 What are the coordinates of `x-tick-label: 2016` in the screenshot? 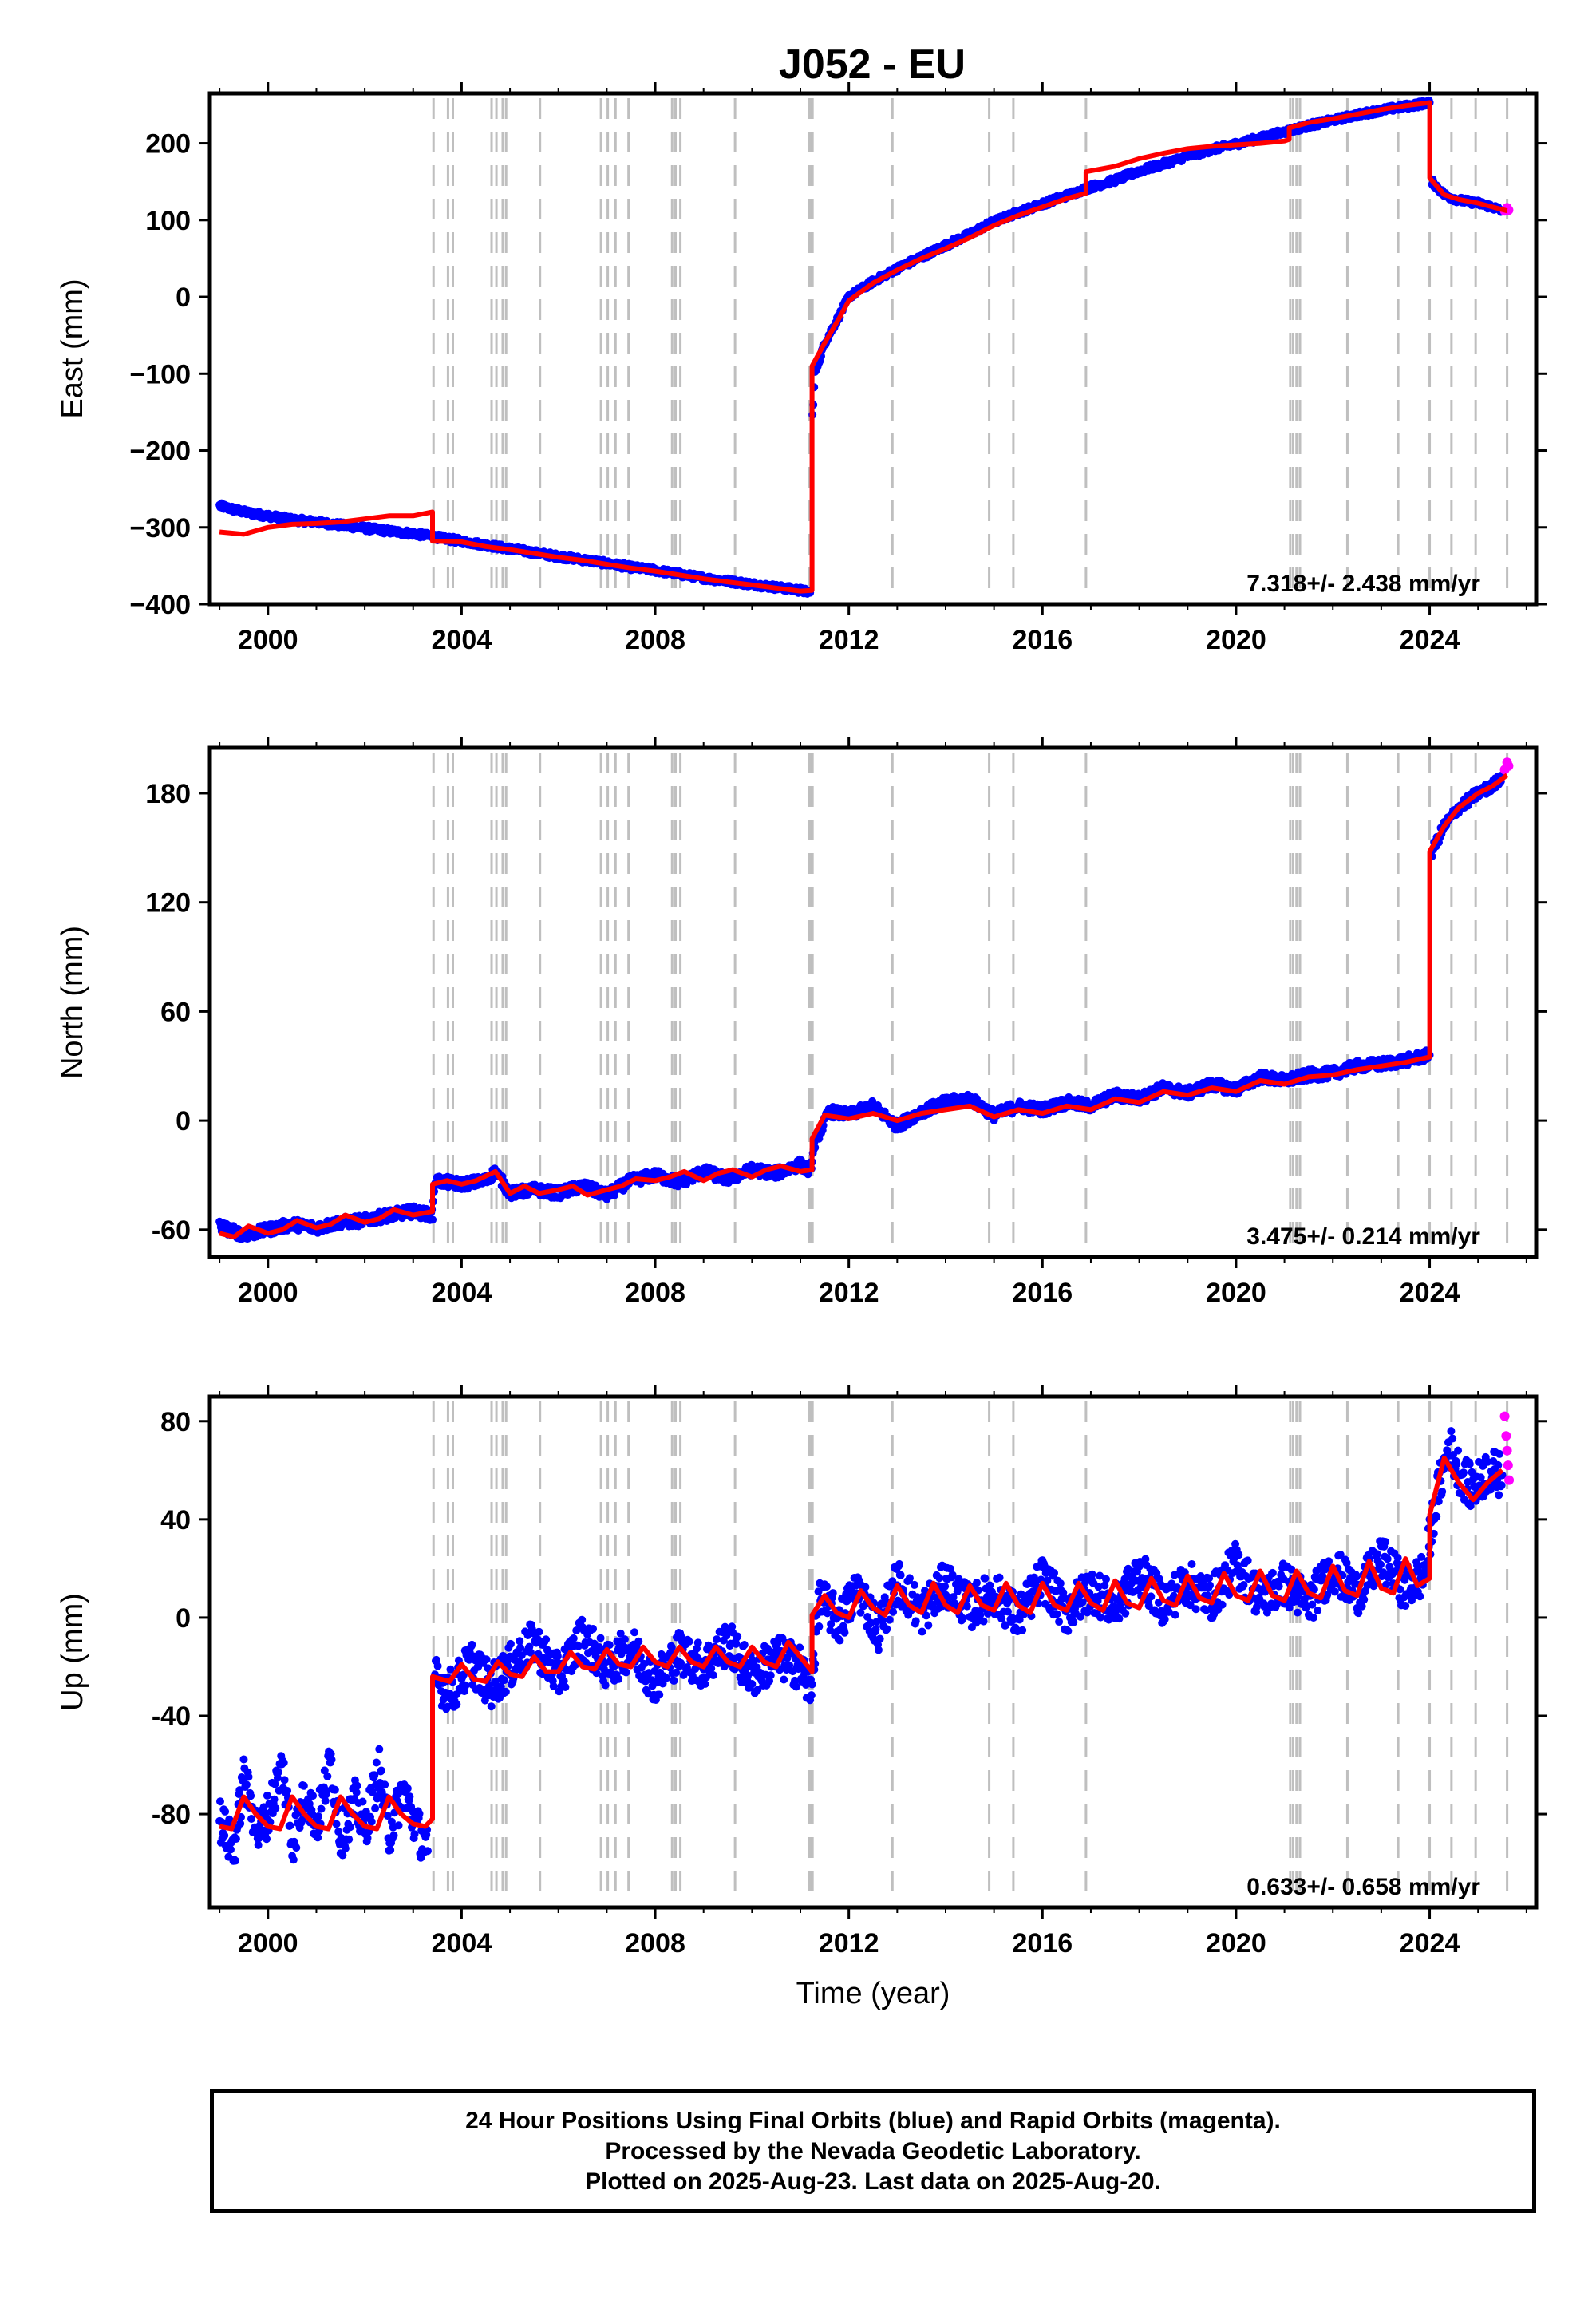 It's located at (1042, 640).